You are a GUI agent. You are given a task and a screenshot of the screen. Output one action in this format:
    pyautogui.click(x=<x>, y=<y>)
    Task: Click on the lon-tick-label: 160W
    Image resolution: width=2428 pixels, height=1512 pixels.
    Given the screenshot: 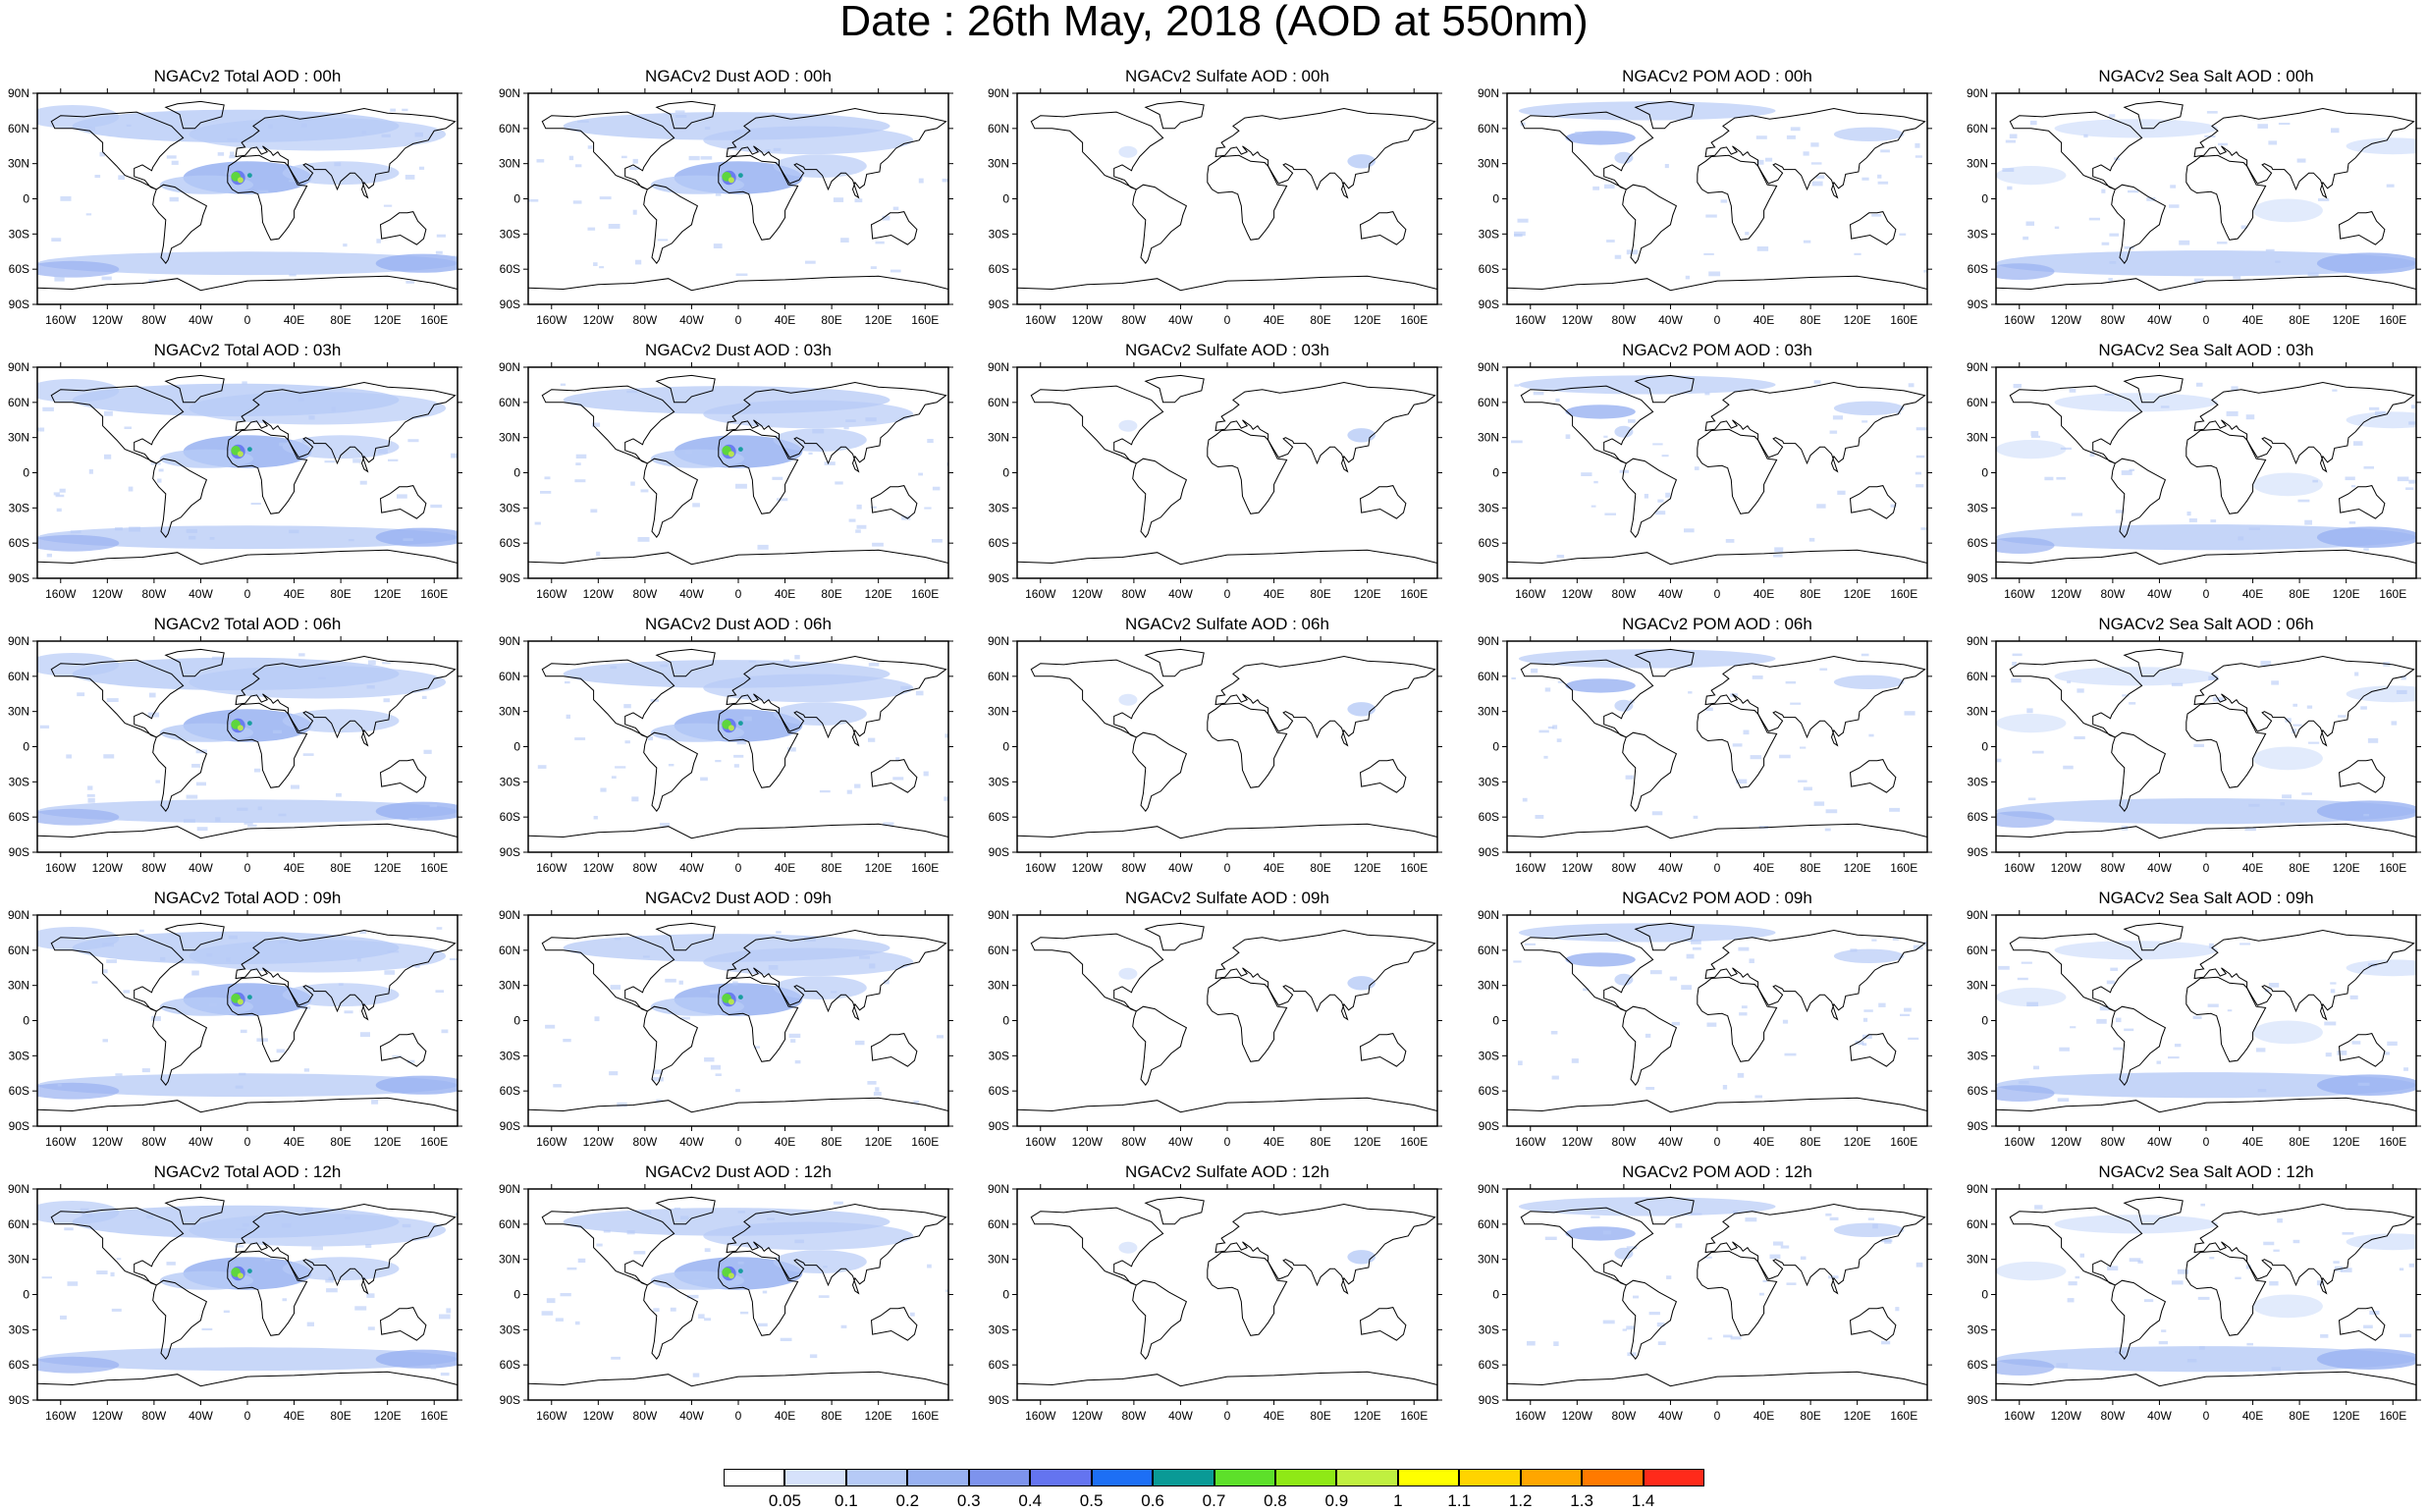 What is the action you would take?
    pyautogui.click(x=2019, y=1142)
    